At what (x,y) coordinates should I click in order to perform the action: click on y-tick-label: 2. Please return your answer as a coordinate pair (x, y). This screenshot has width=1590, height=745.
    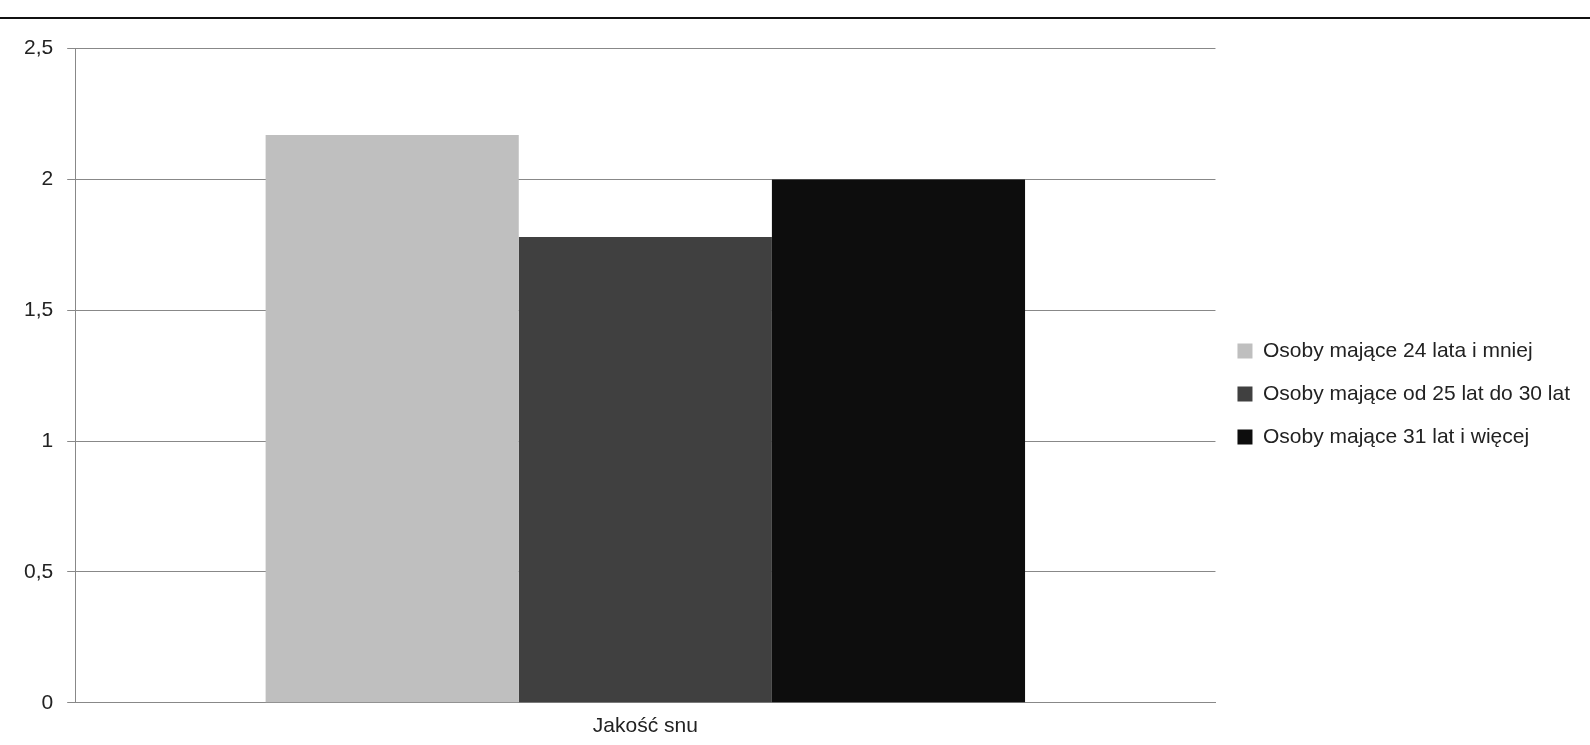
    Looking at the image, I should click on (47, 178).